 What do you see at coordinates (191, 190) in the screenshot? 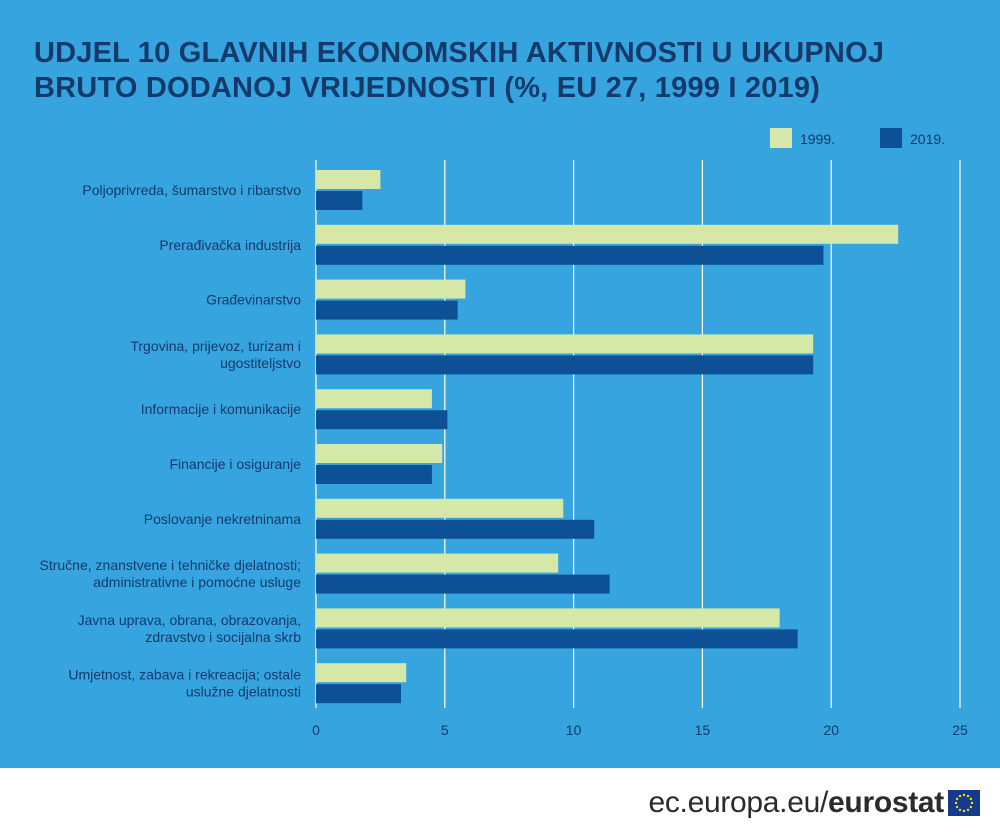
I see `category-label: Poljoprivreda, šumarstvo i ribarstvo` at bounding box center [191, 190].